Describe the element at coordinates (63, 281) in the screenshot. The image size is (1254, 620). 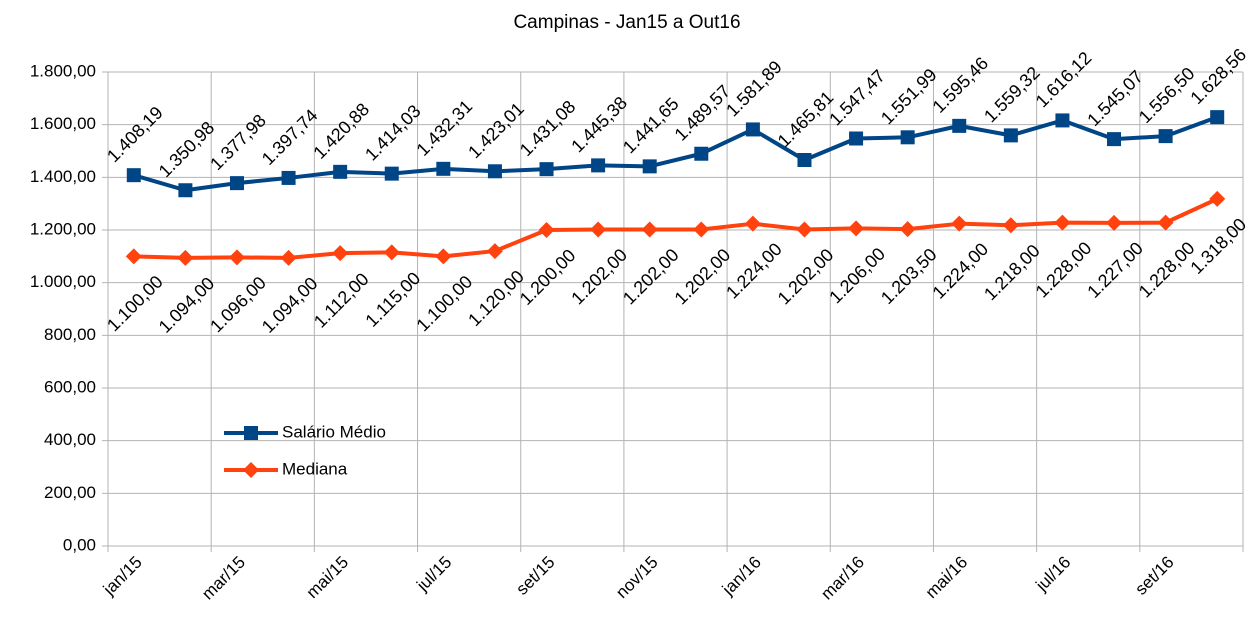
I see `y-tick-label: 1.000,00` at that location.